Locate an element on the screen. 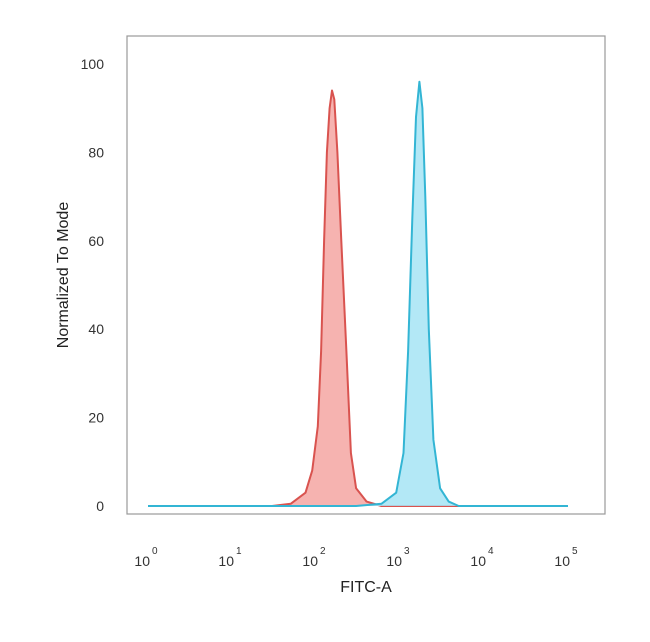 The width and height of the screenshot is (650, 642). y-axis-ticks: 0 20 40 60 80 100 is located at coordinates (93, 285).